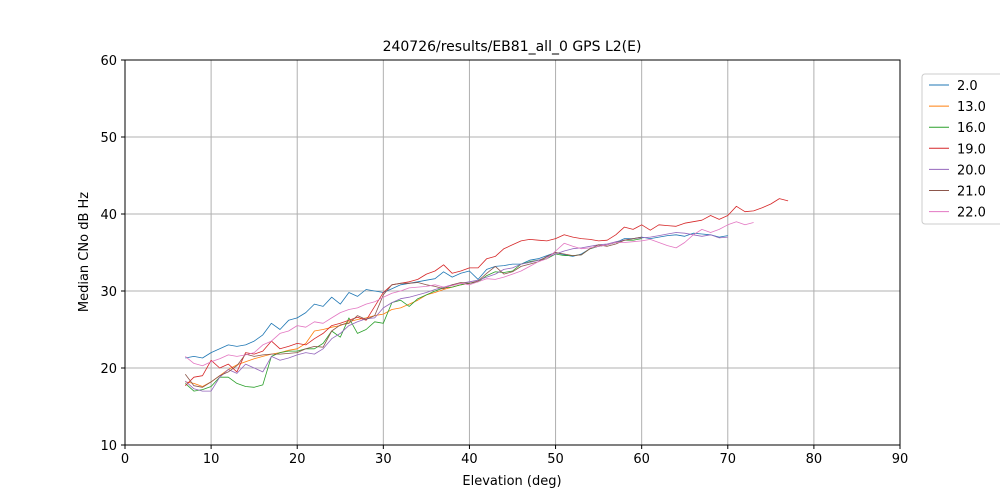  Describe the element at coordinates (108, 369) in the screenshot. I see `y-tick-label: 20` at that location.